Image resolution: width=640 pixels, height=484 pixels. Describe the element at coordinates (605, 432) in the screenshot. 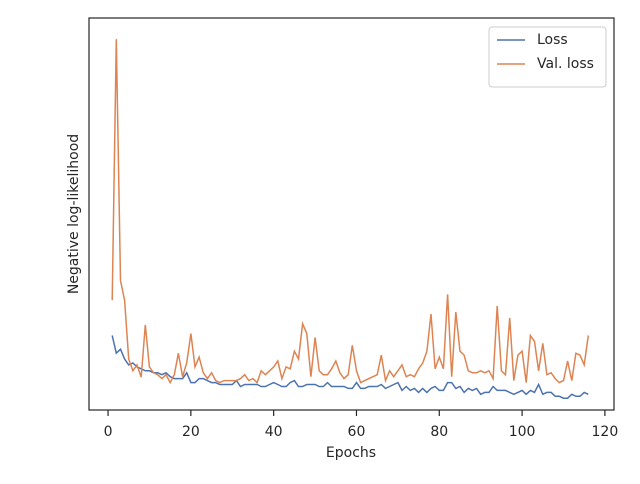

I see `x-tick-label: 120` at that location.